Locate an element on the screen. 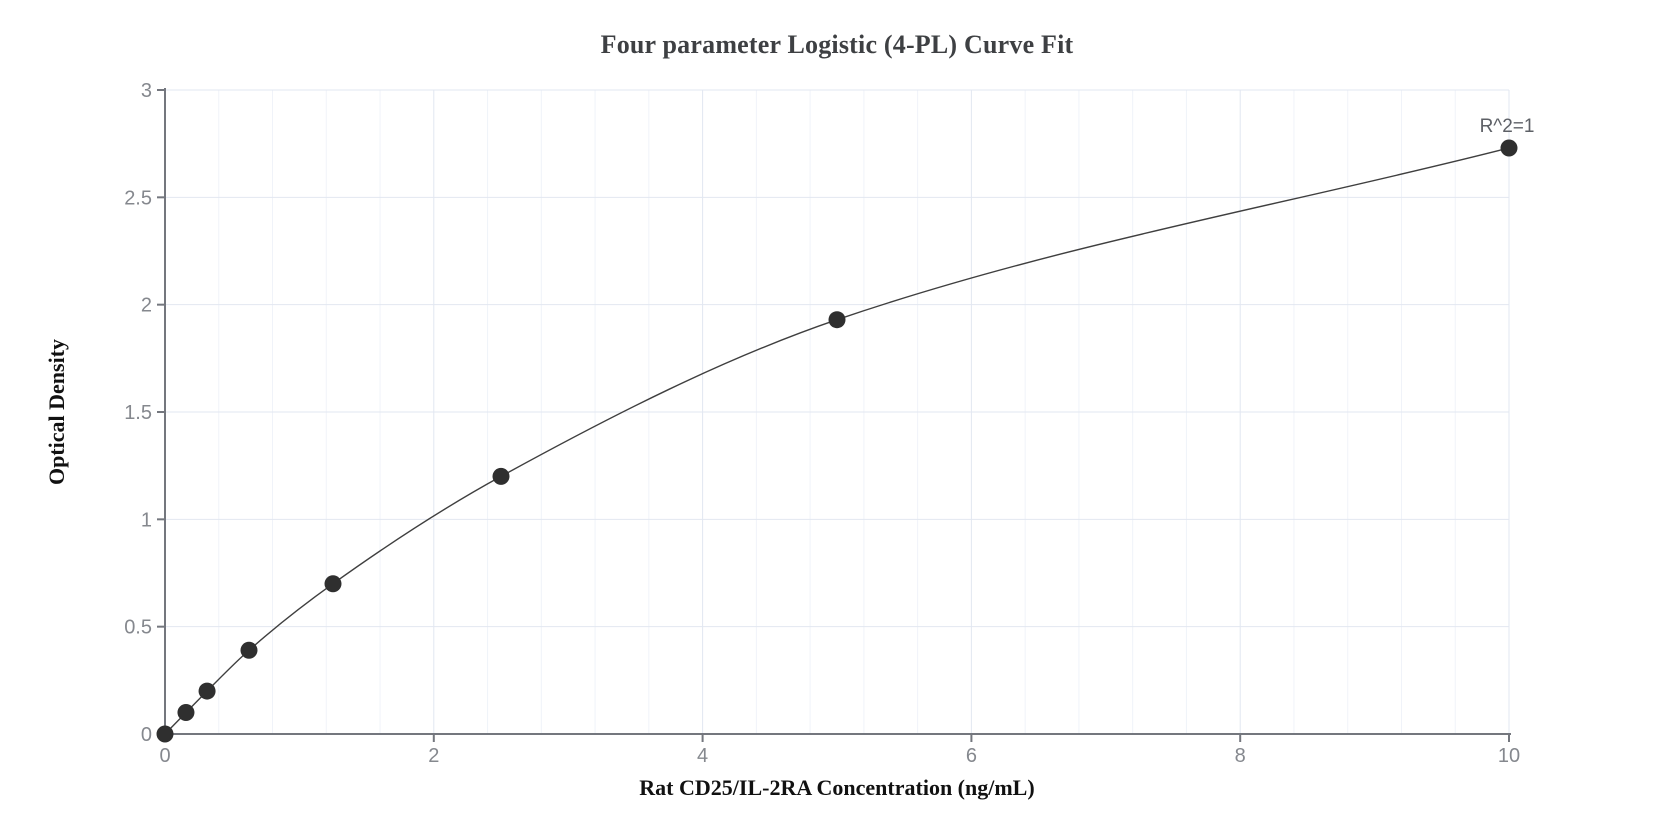 Image resolution: width=1675 pixels, height=840 pixels. y-tick-label: 1 is located at coordinates (146, 520).